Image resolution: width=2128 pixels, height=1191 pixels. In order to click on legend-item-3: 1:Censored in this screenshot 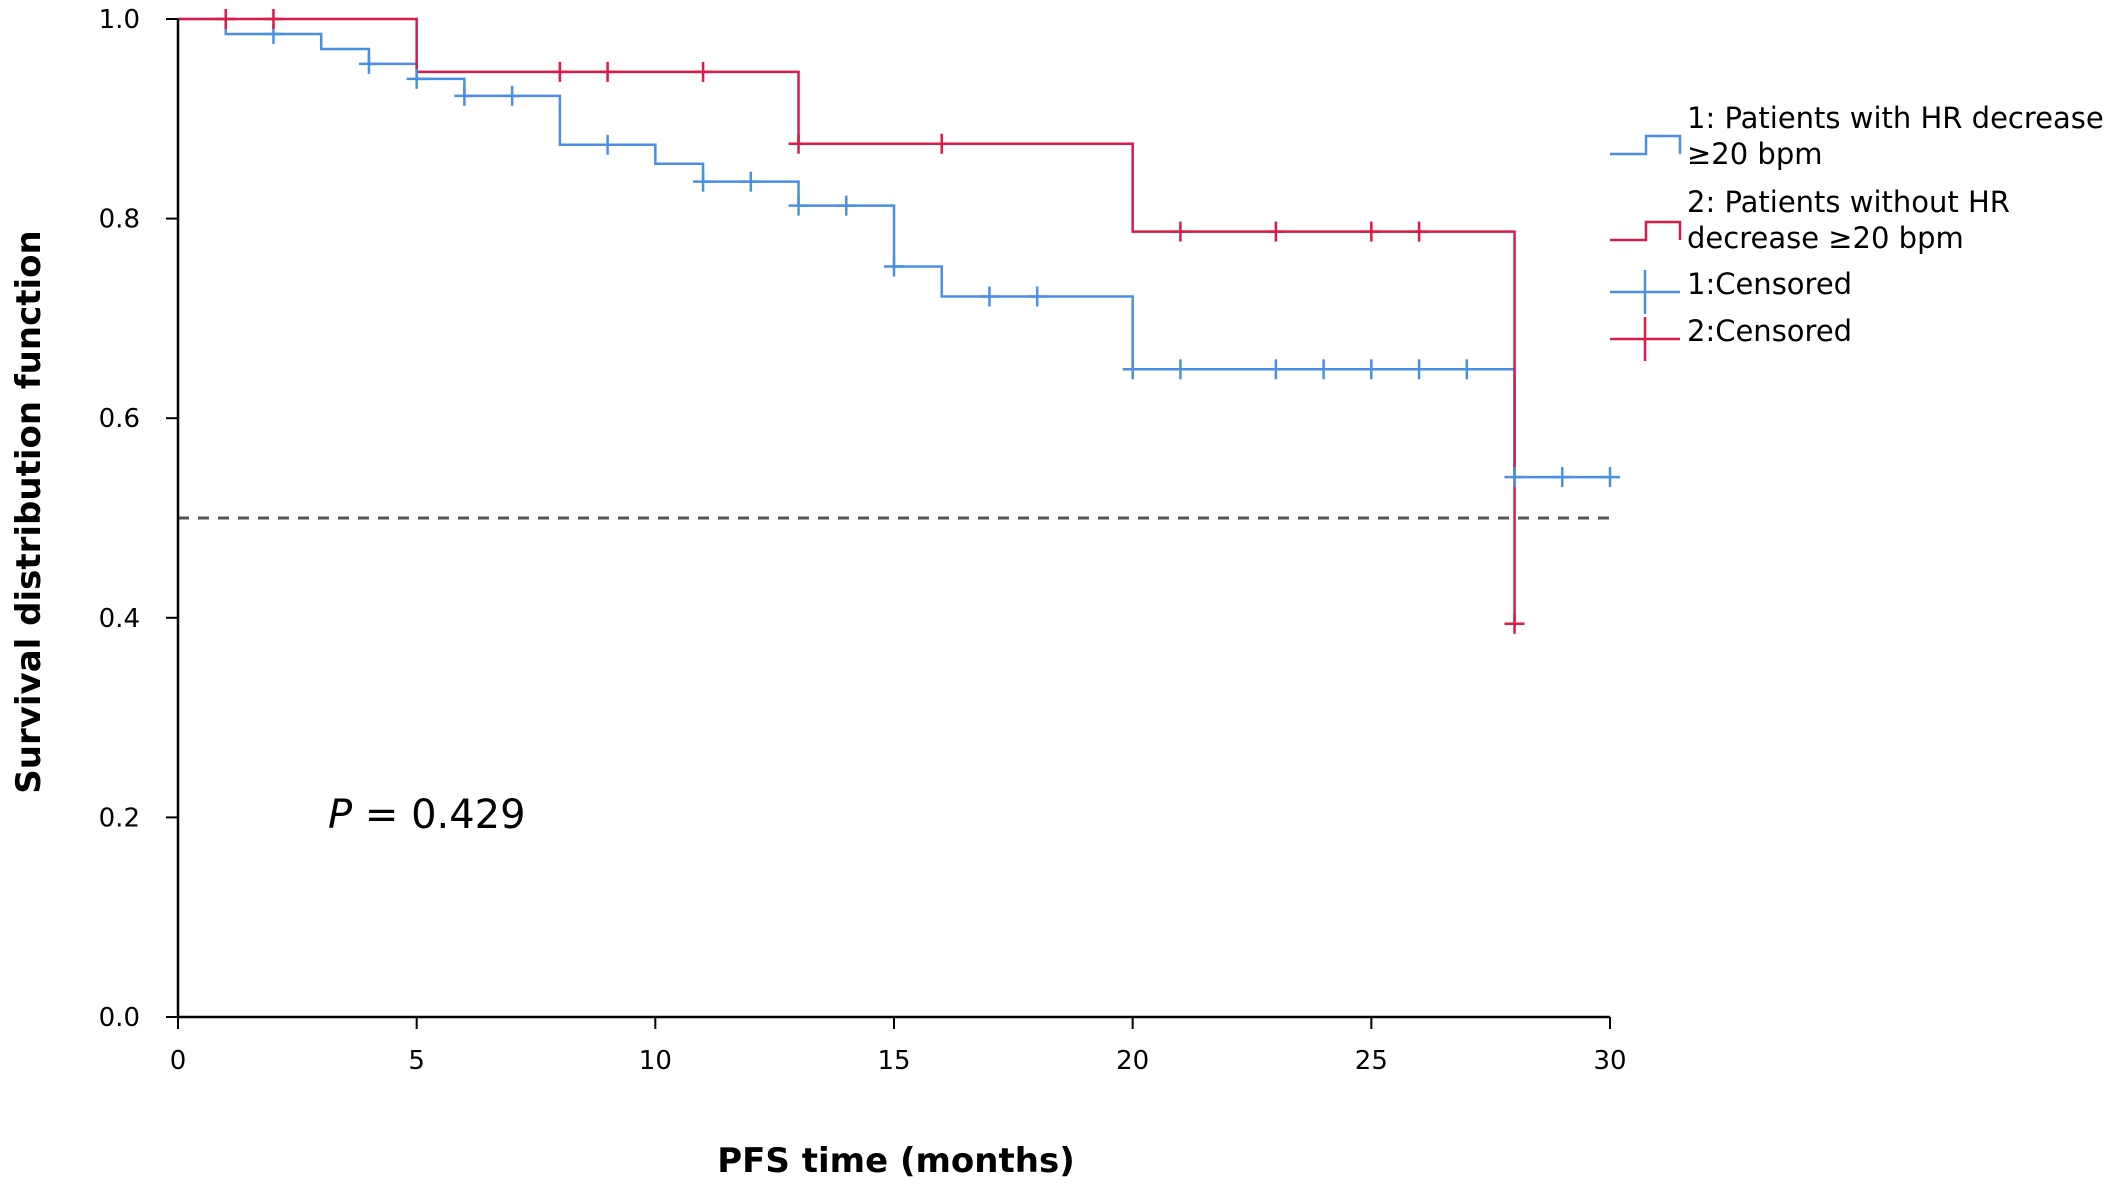, I will do `click(1731, 290)`.